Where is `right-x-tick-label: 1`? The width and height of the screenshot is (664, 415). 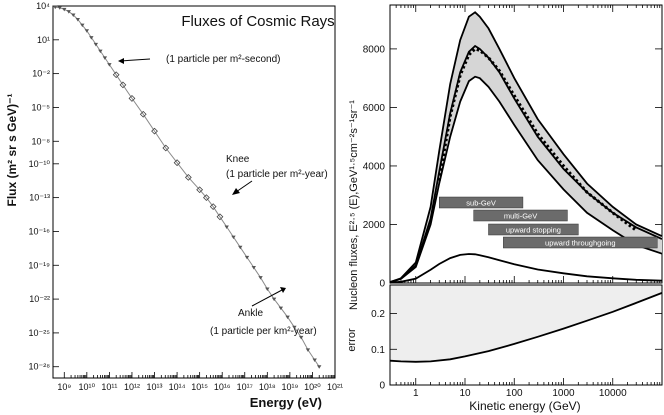 right-x-tick-label: 1 is located at coordinates (416, 393).